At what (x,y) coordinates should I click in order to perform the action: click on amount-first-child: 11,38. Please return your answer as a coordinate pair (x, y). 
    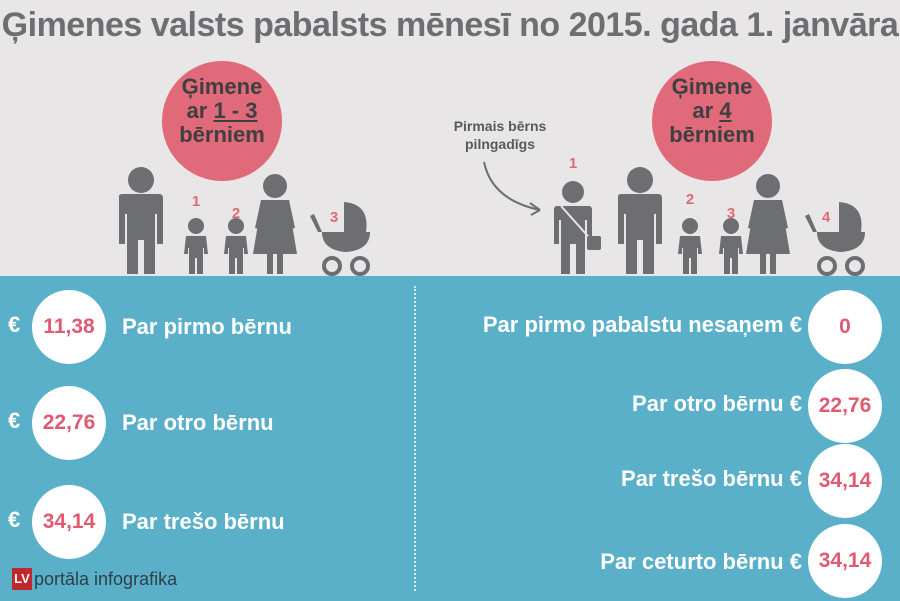
    Looking at the image, I should click on (69, 327).